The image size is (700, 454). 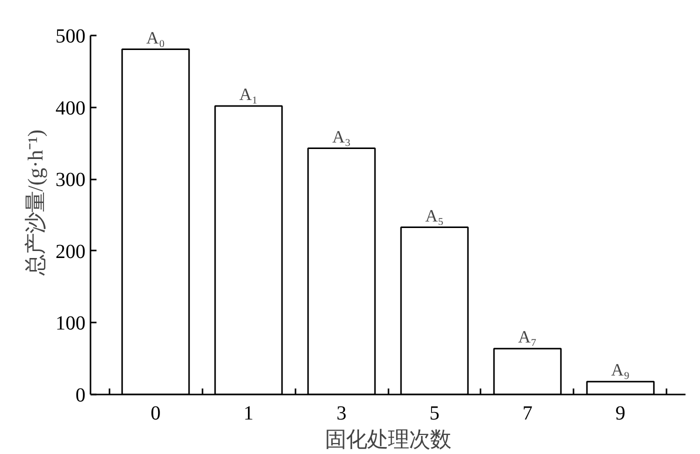 I want to click on y-tick-label: 400, so click(x=71, y=108).